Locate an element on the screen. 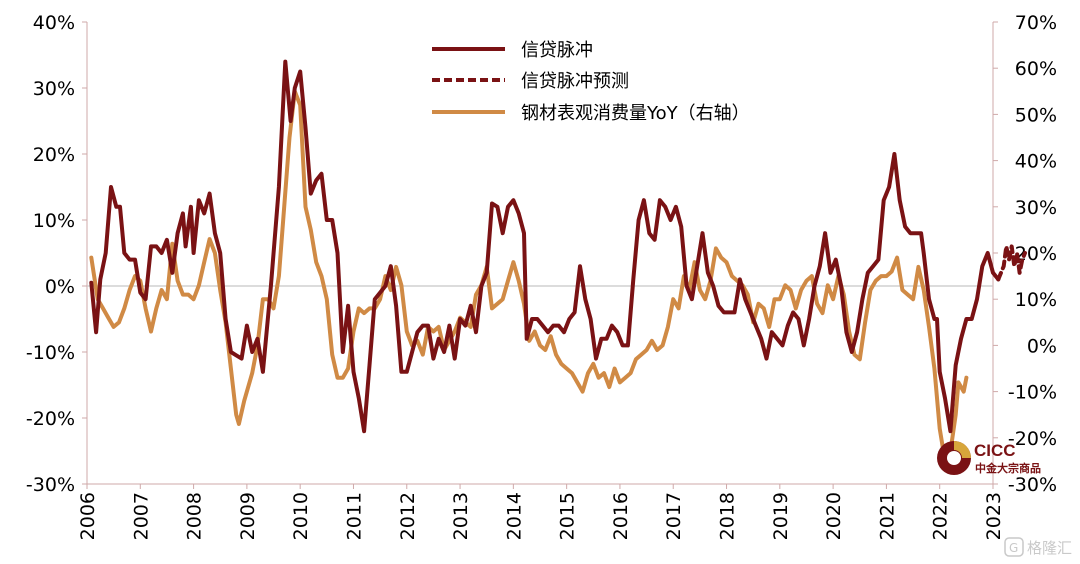 The height and width of the screenshot is (564, 1080). watermark-icon-glyph: G is located at coordinates (1013, 548).